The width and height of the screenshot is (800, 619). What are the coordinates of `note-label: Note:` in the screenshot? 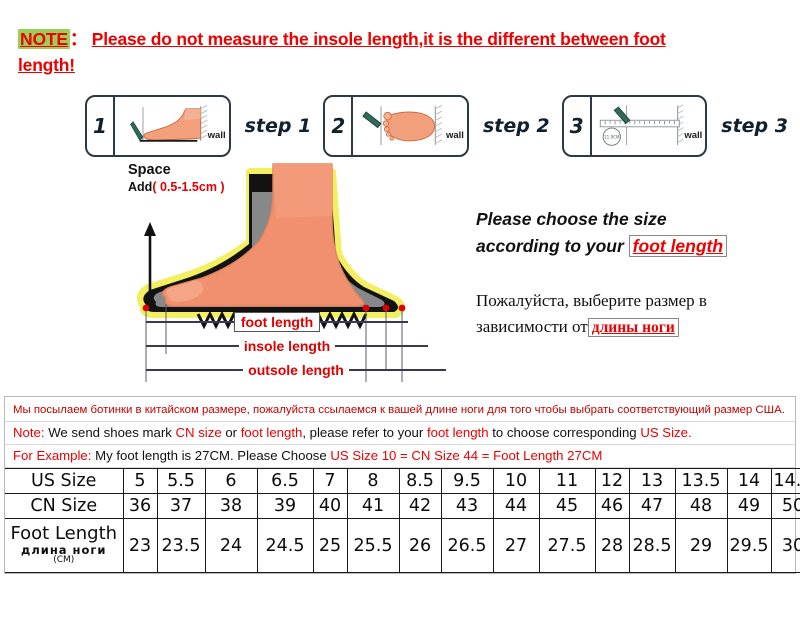 It's located at (29, 432).